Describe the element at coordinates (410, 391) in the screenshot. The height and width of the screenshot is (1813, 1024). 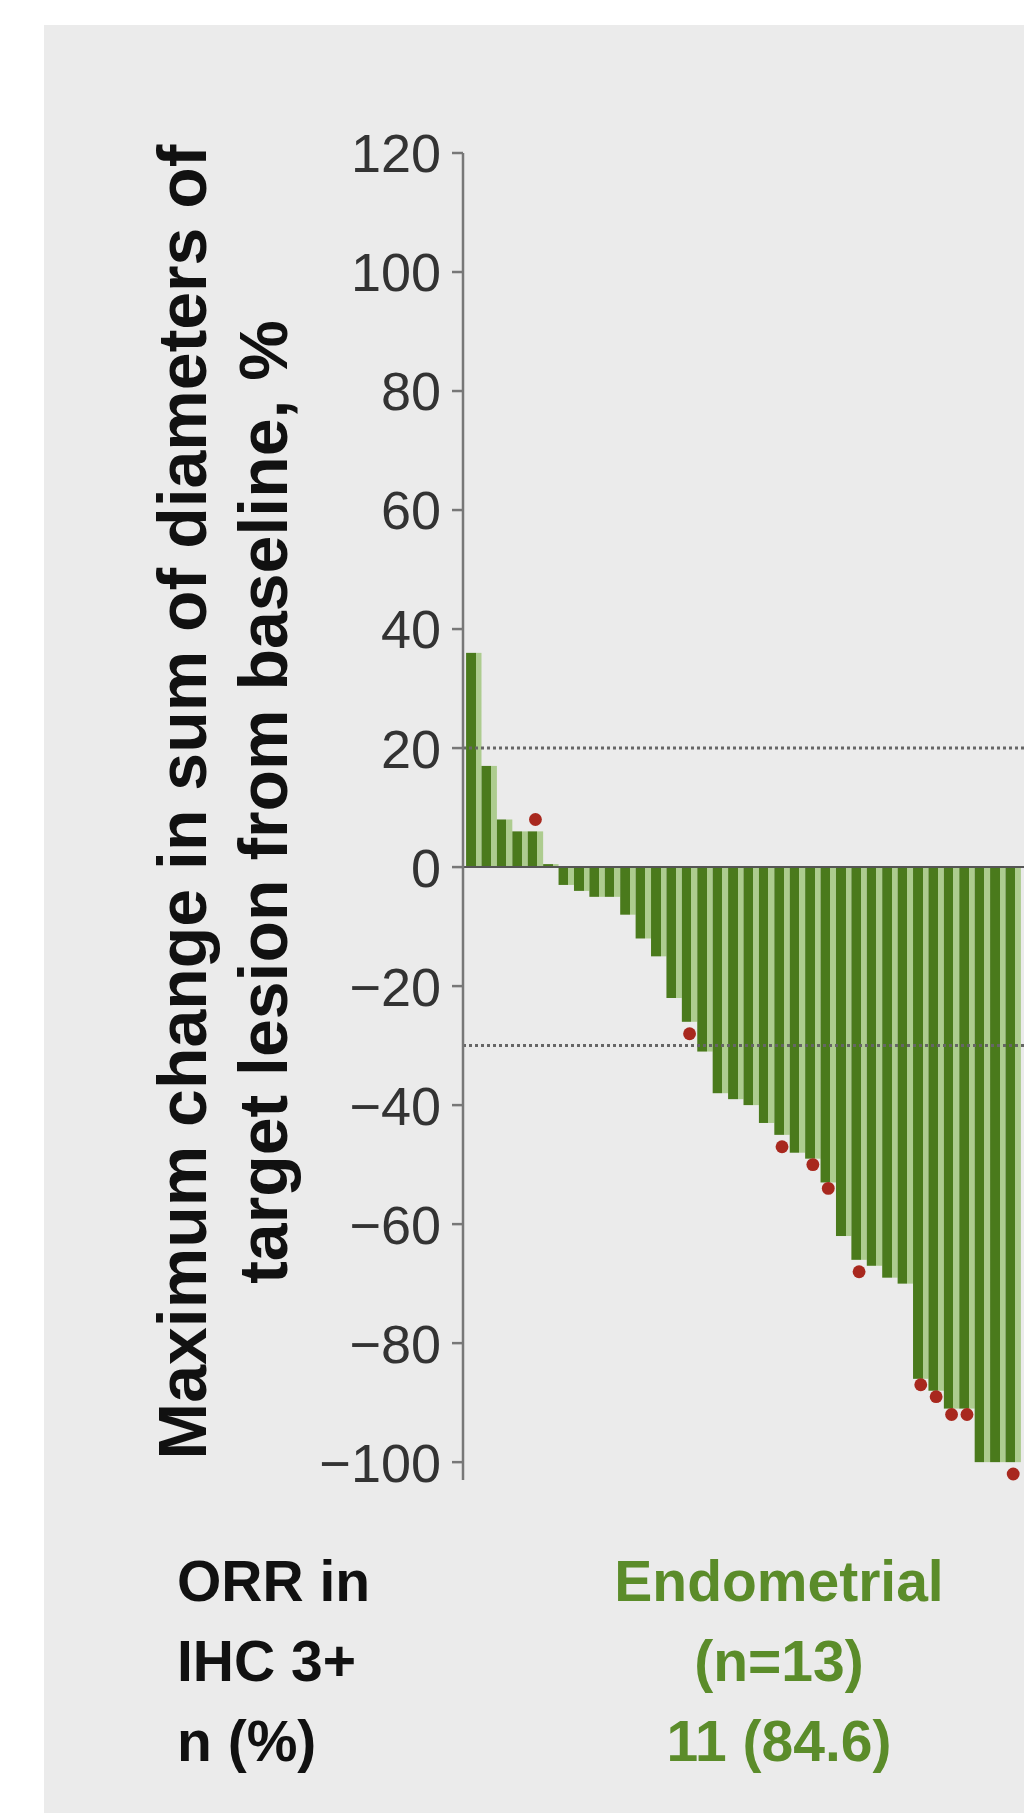
I see `y-tick-label: 80` at that location.